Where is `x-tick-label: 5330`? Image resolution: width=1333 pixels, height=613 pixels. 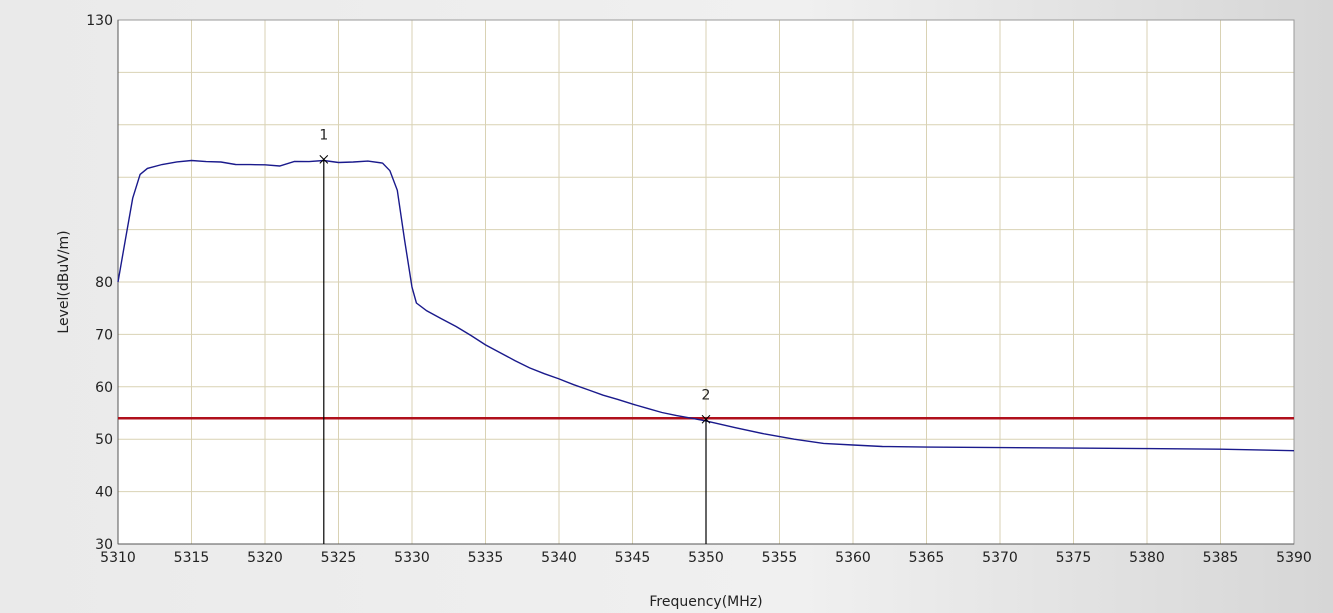 x-tick-label: 5330 is located at coordinates (412, 558).